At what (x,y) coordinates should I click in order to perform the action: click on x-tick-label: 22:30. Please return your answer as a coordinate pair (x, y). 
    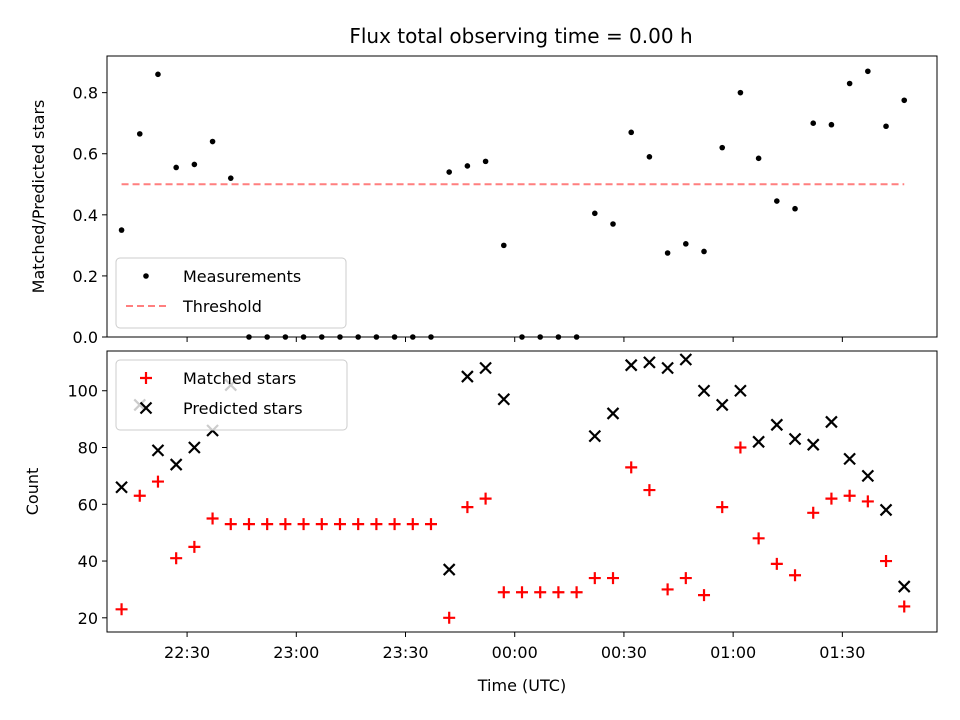
    Looking at the image, I should click on (187, 652).